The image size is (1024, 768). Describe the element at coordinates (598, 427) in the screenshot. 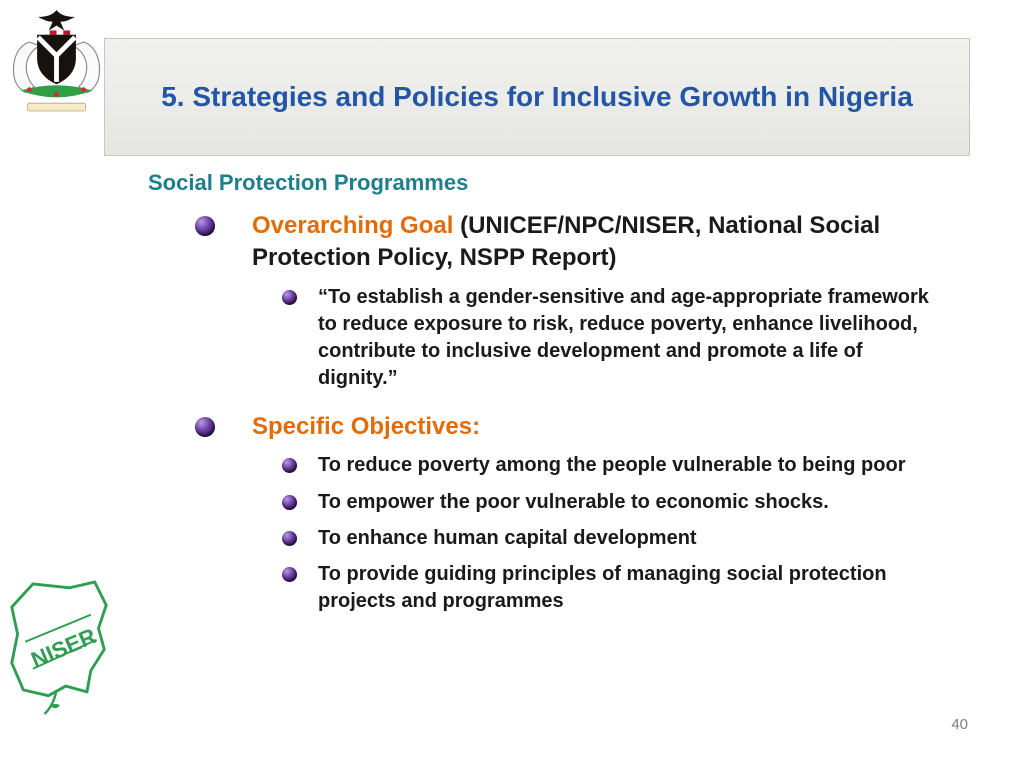

I see `bullet-text: Specific Objectives:` at that location.